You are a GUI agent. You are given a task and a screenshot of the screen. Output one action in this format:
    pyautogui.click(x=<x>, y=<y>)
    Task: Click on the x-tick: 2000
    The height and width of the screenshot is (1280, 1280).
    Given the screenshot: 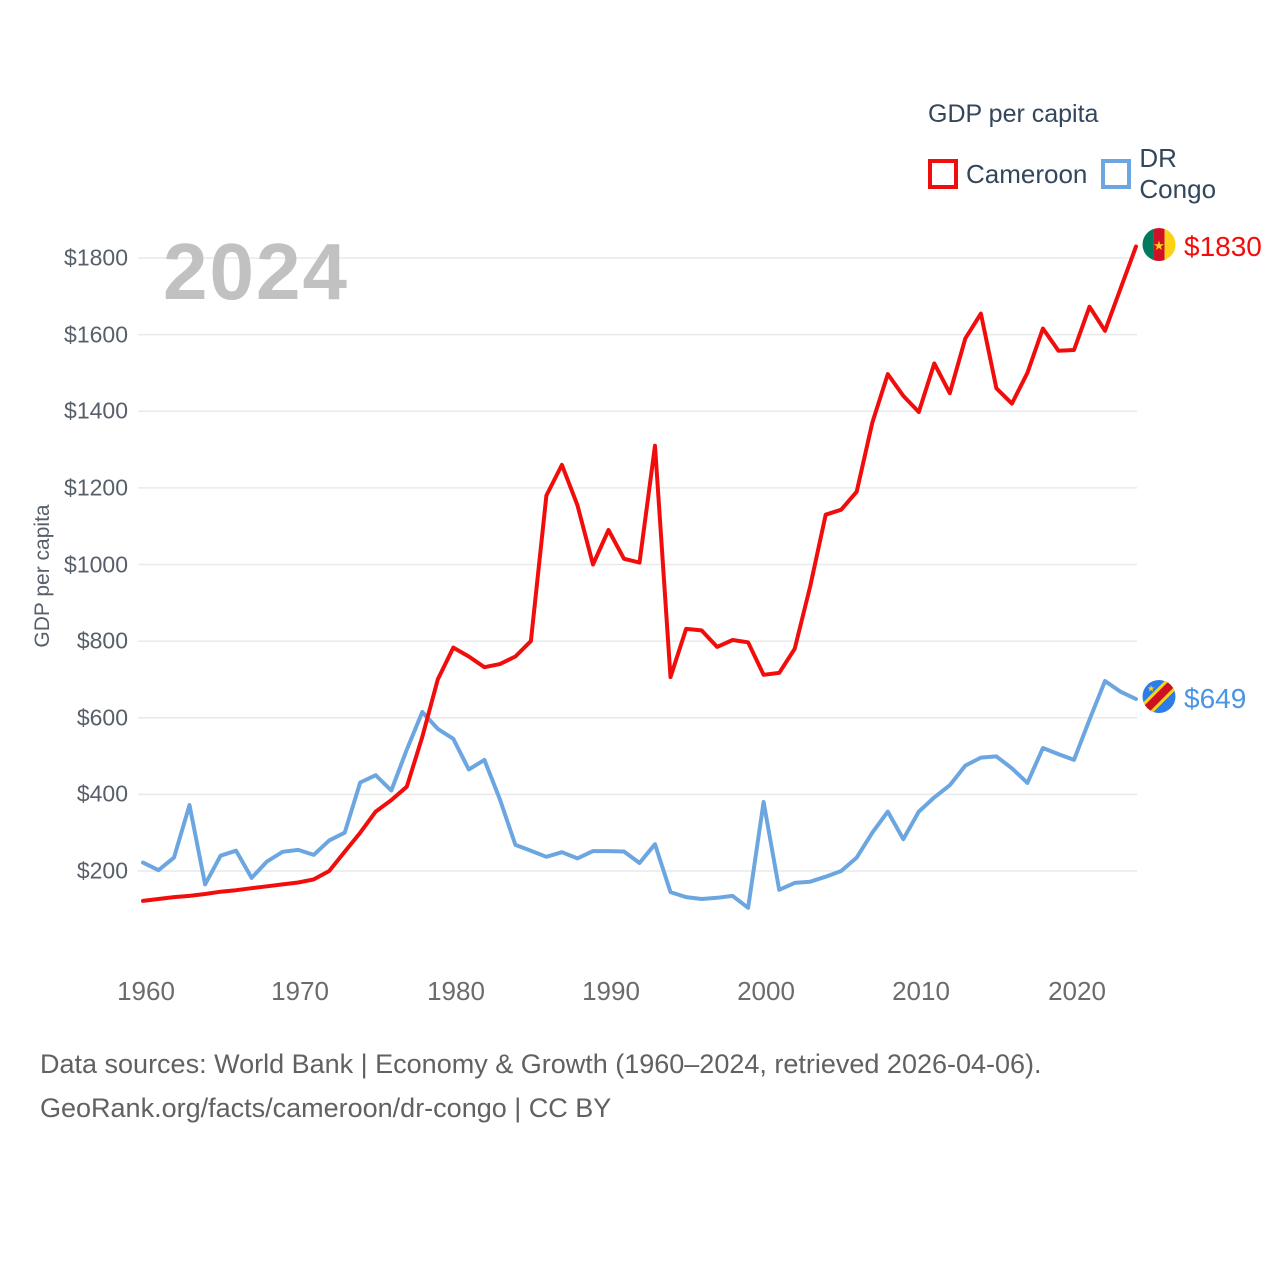 What is the action you would take?
    pyautogui.click(x=766, y=991)
    